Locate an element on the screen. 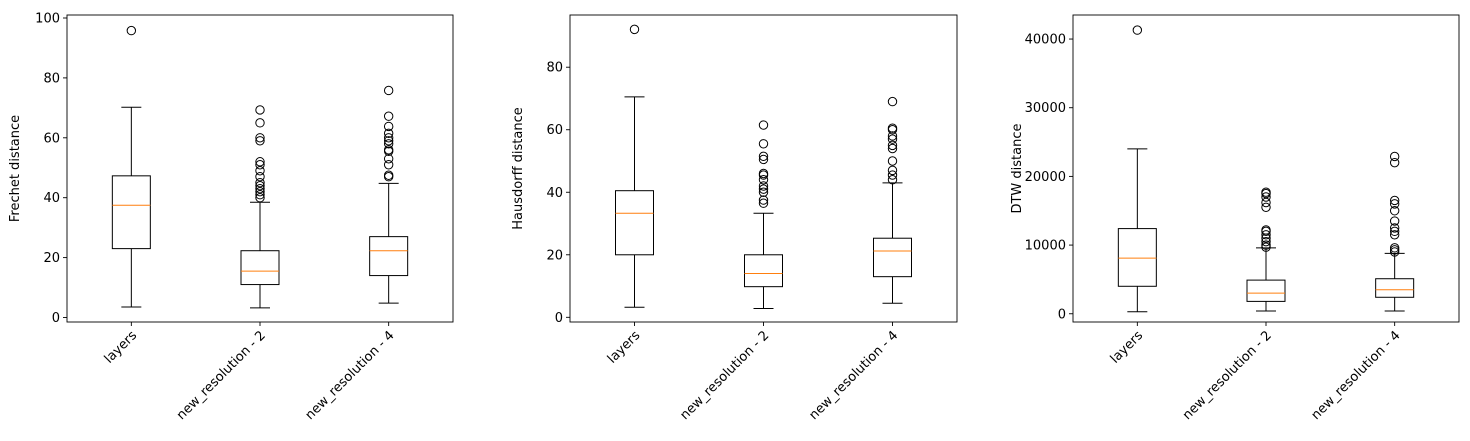 This screenshot has height=441, width=1470. y-tick-label: 20000 is located at coordinates (1045, 177).